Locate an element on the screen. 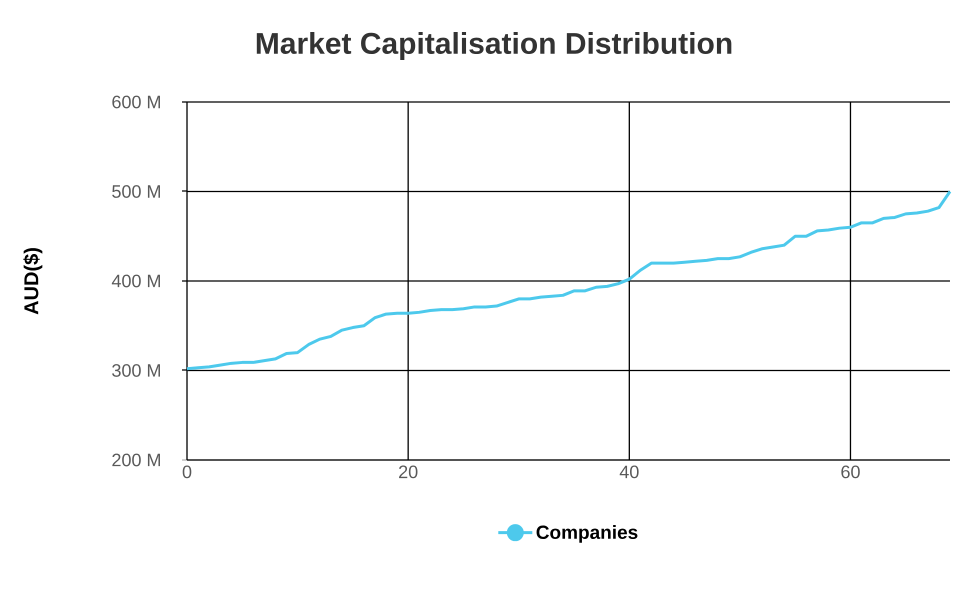 The height and width of the screenshot is (604, 964). y-tick-label: 600 M is located at coordinates (136, 102).